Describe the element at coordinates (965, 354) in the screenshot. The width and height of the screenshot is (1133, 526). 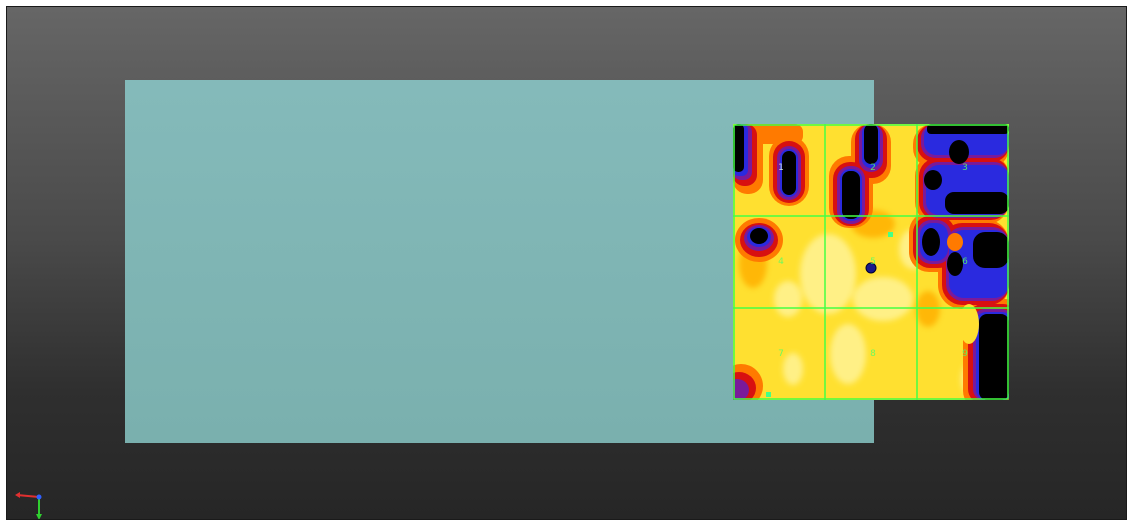
I see `cell-label-9: 9` at that location.